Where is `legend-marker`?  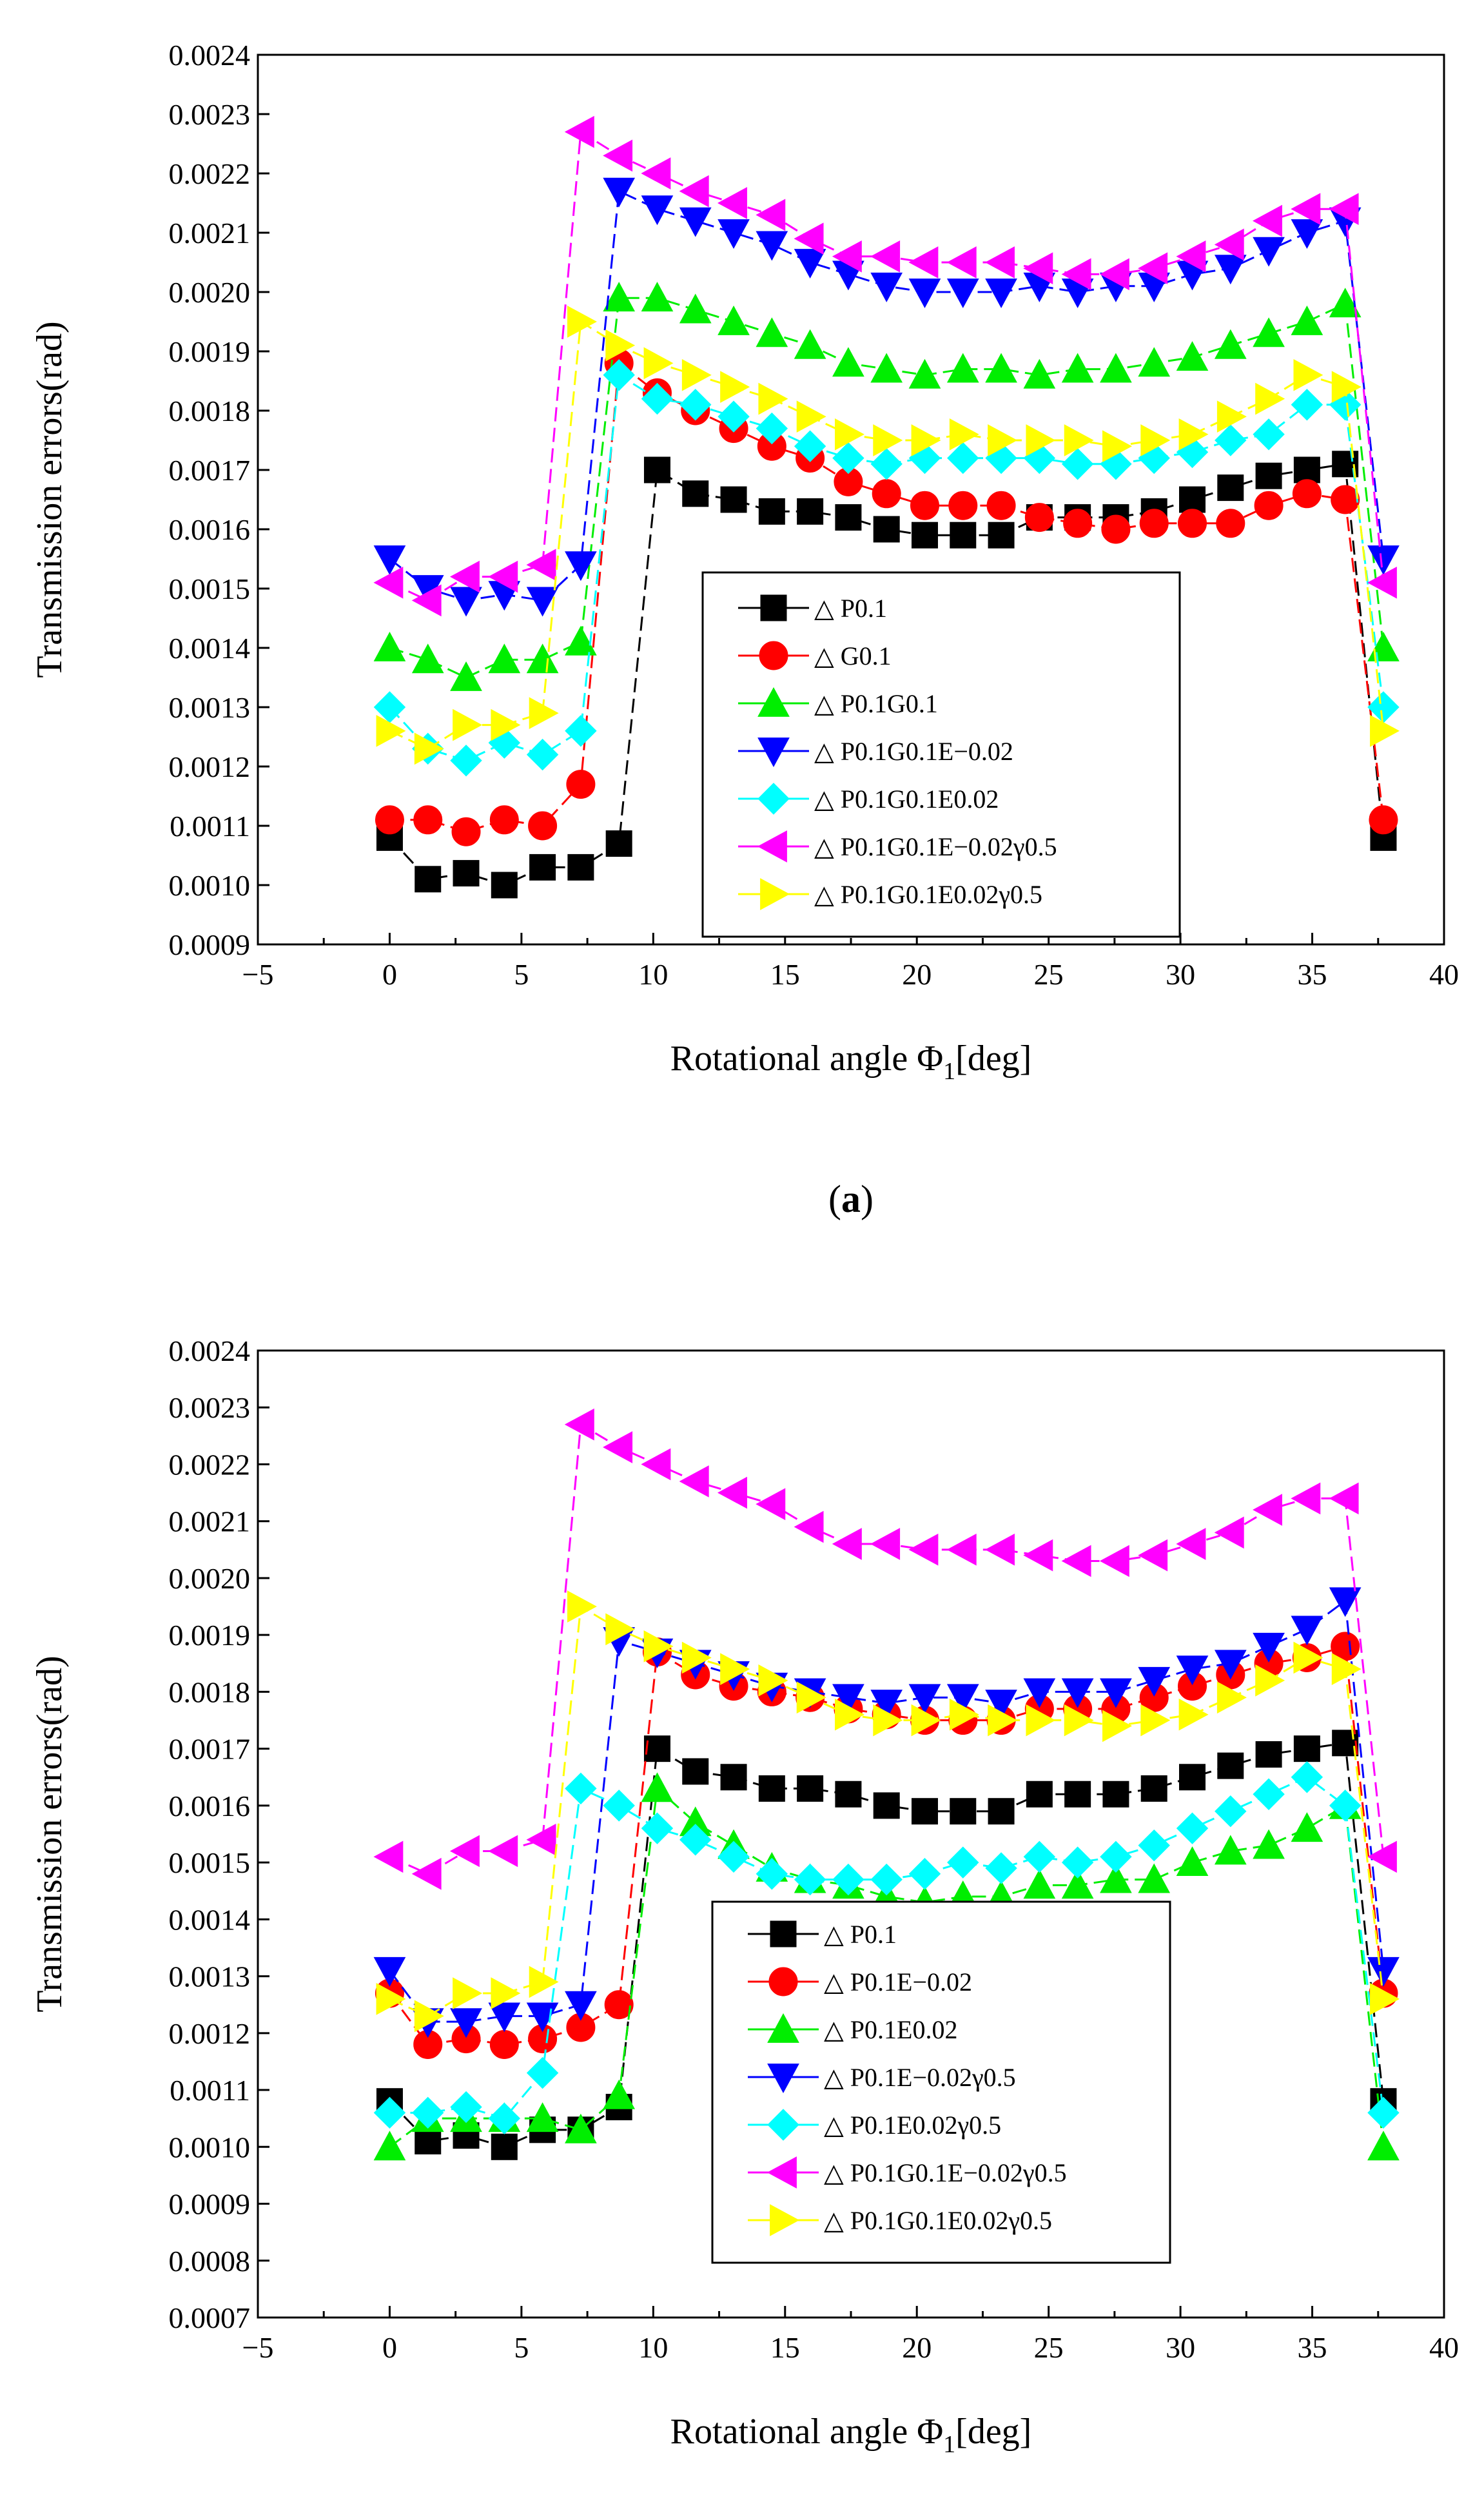 legend-marker is located at coordinates (773, 799).